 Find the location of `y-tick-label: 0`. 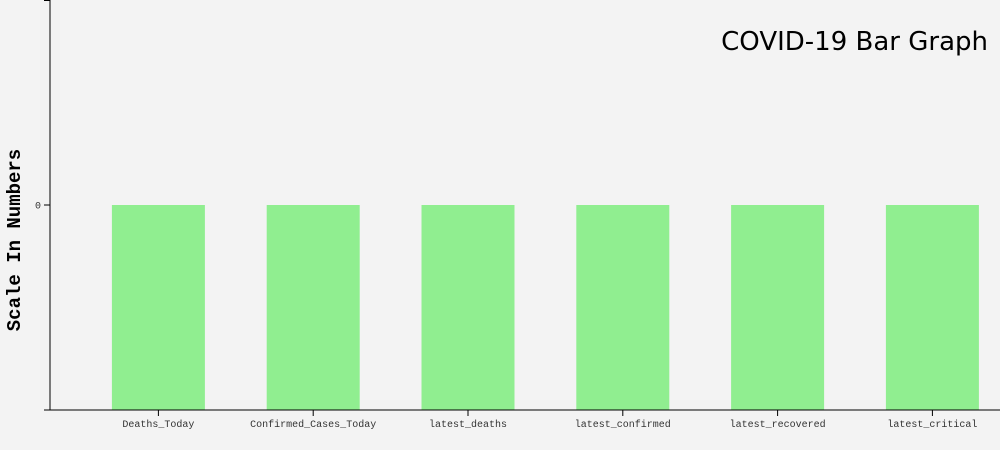

y-tick-label: 0 is located at coordinates (38, 207).